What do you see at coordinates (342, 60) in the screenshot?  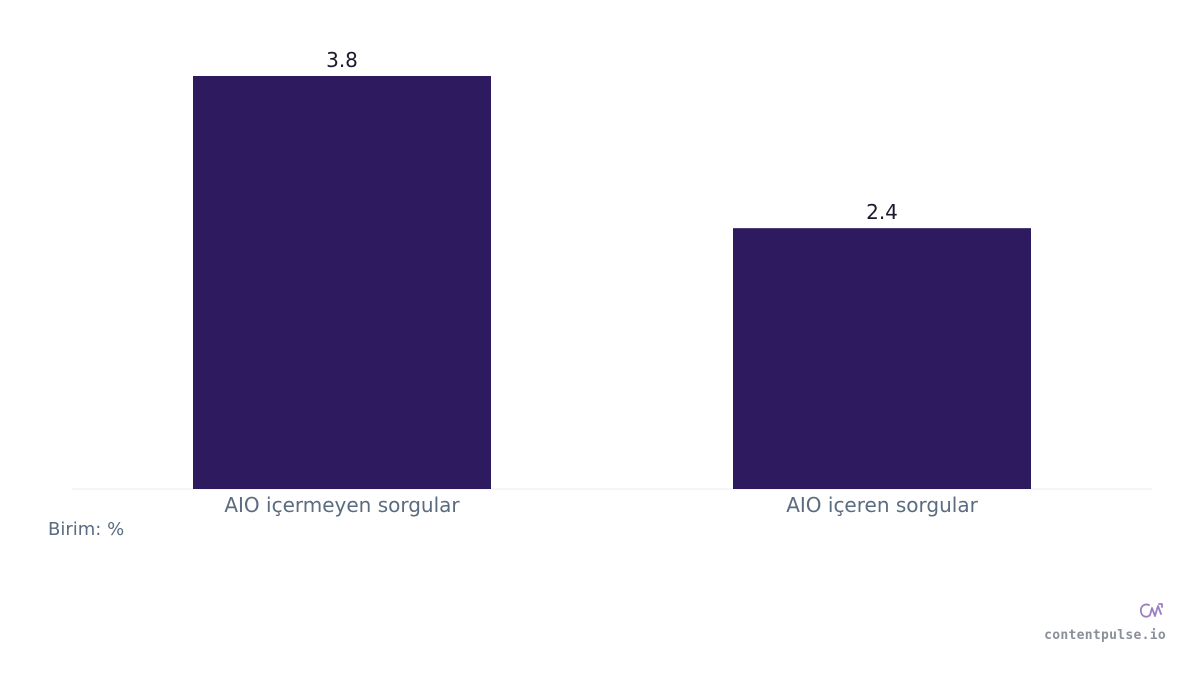 I see `bar-value-label-1: 3.8` at bounding box center [342, 60].